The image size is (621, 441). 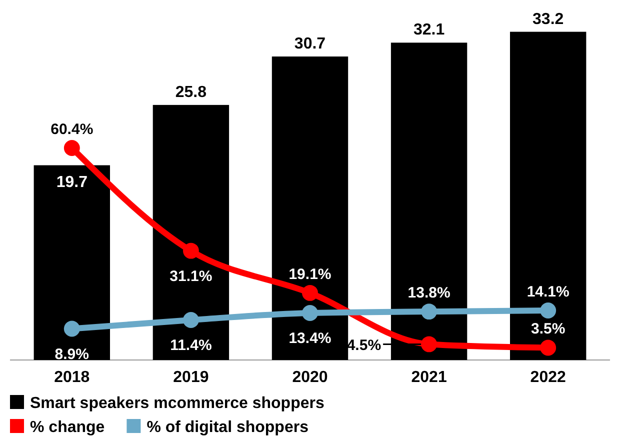 What do you see at coordinates (191, 377) in the screenshot?
I see `x-tick-label: 2019` at bounding box center [191, 377].